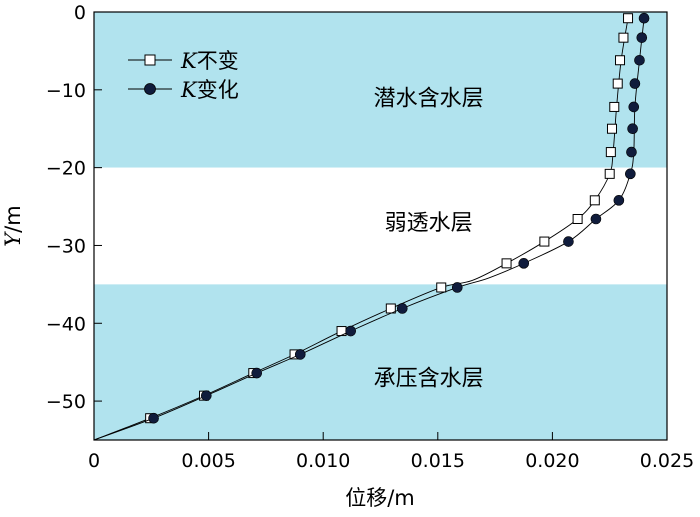  What do you see at coordinates (183, 75) in the screenshot?
I see `legend: K不变 K变化` at bounding box center [183, 75].